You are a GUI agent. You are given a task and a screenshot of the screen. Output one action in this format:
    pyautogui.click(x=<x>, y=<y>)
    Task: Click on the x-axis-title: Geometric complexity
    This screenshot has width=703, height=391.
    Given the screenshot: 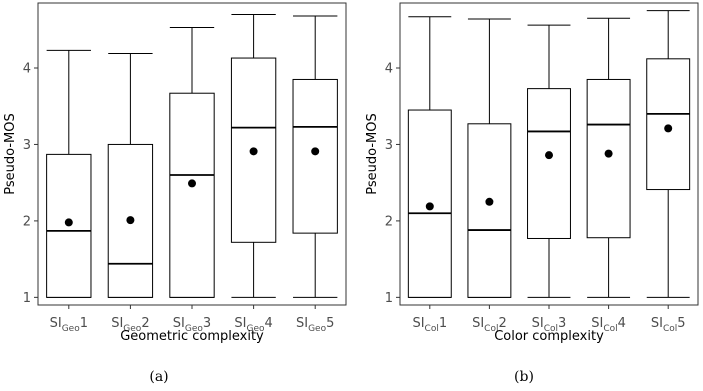 What is the action you would take?
    pyautogui.click(x=192, y=336)
    